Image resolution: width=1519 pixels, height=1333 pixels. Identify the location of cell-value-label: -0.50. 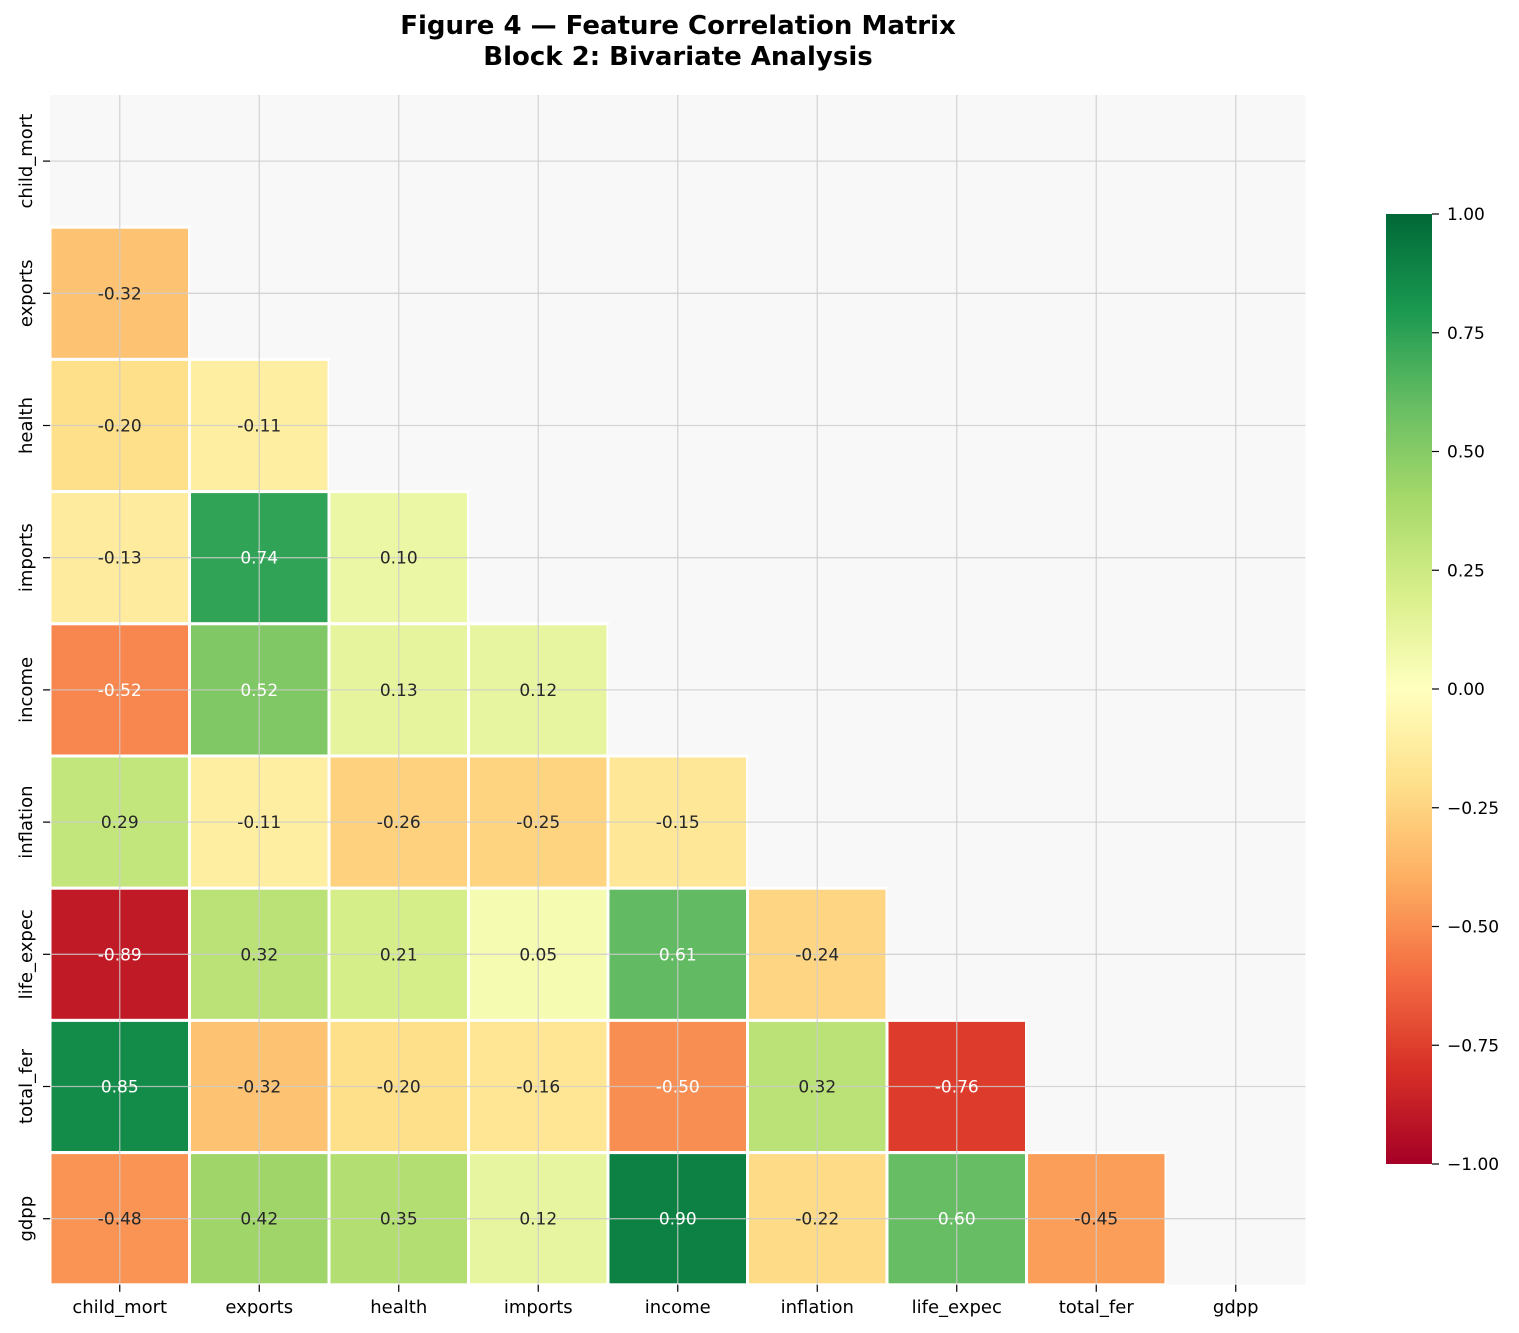
(678, 1088).